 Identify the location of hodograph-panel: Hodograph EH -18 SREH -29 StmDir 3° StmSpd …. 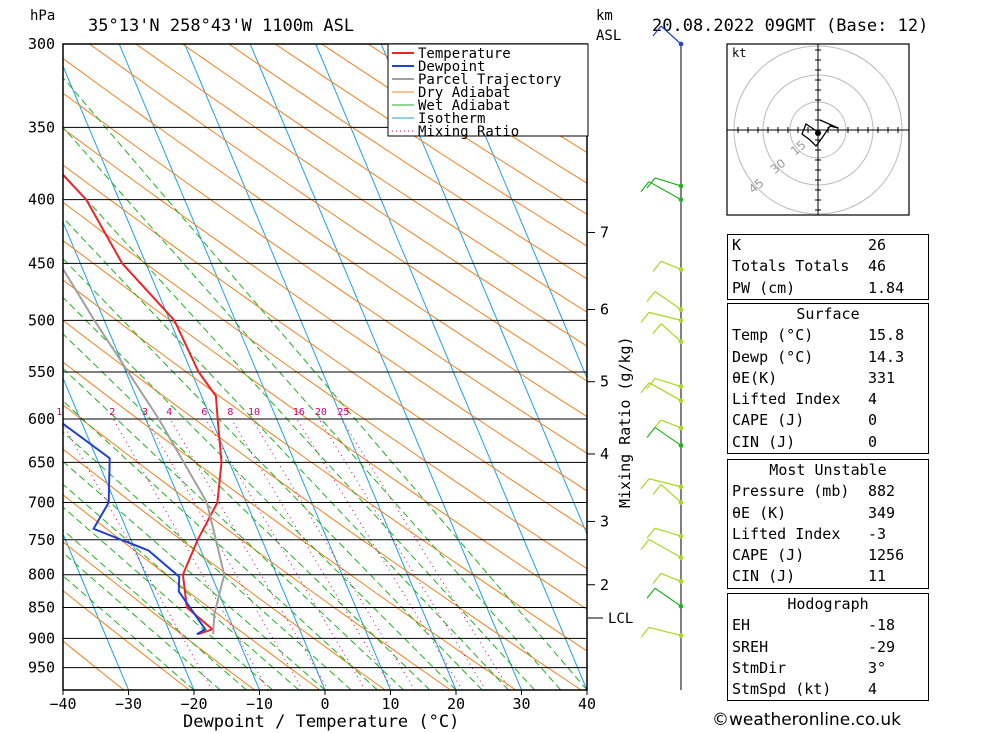
(828, 647).